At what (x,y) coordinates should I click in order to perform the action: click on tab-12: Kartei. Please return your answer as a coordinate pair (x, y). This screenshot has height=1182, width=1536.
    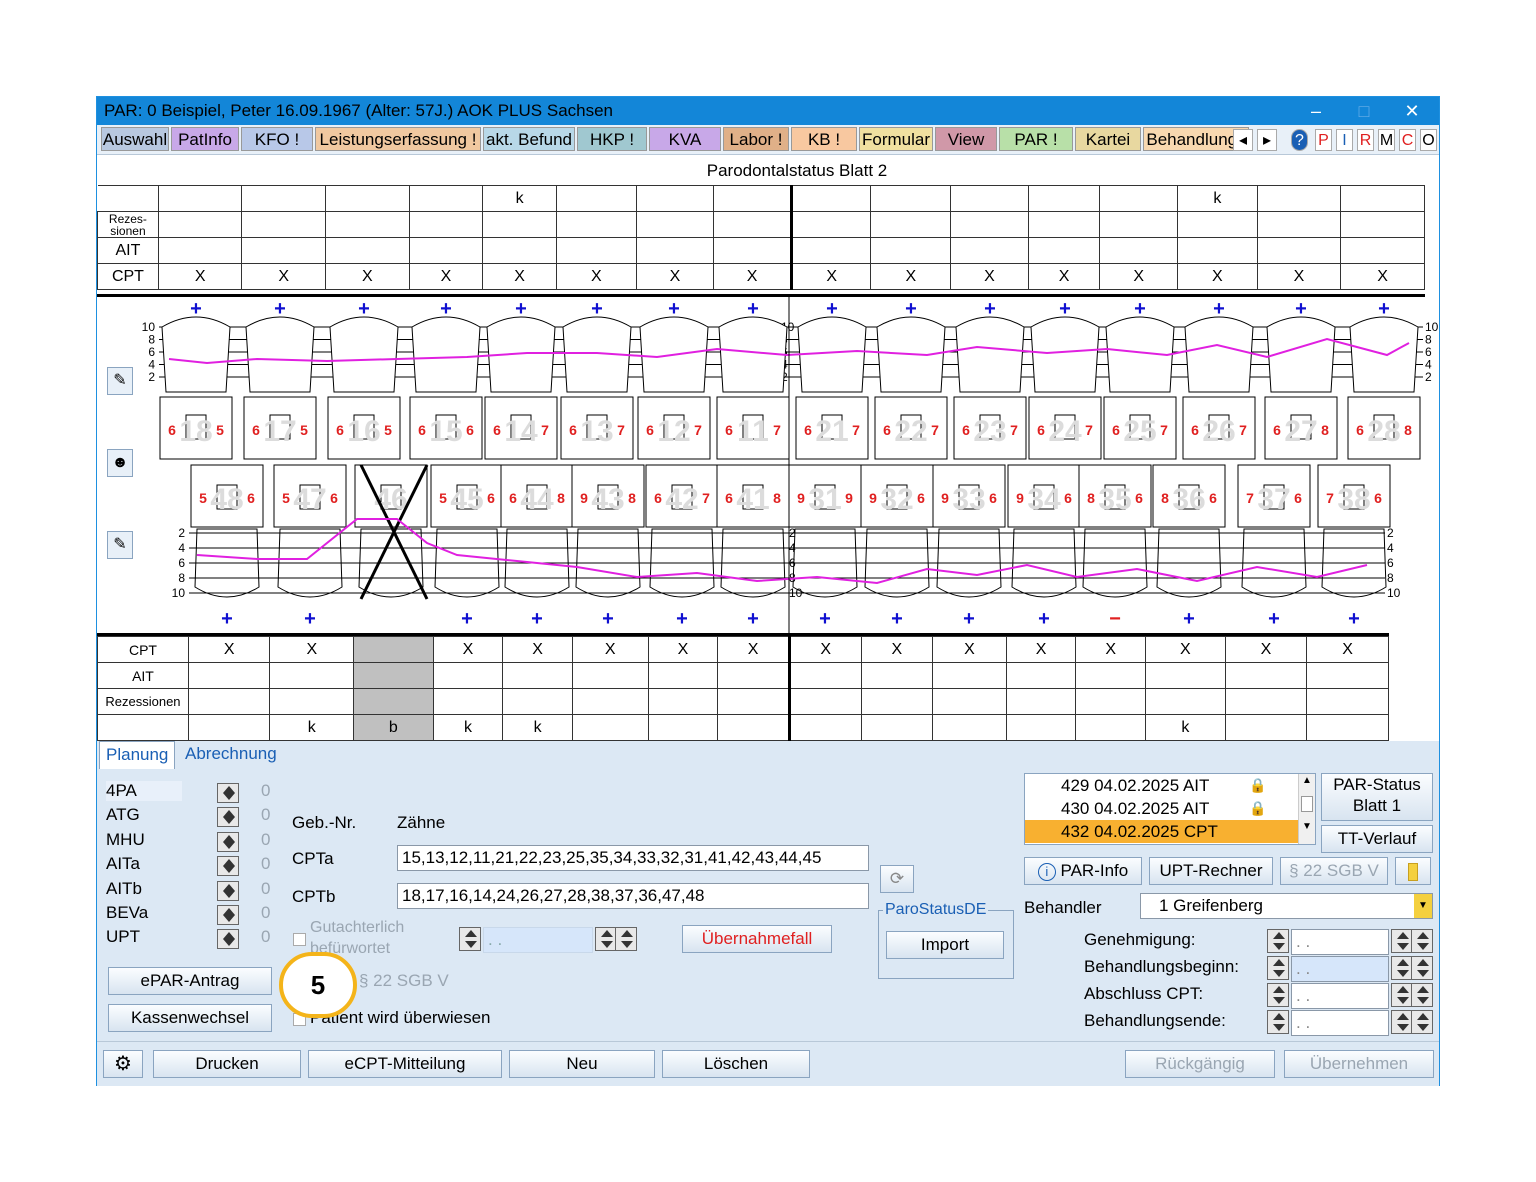
    Looking at the image, I should click on (1108, 139).